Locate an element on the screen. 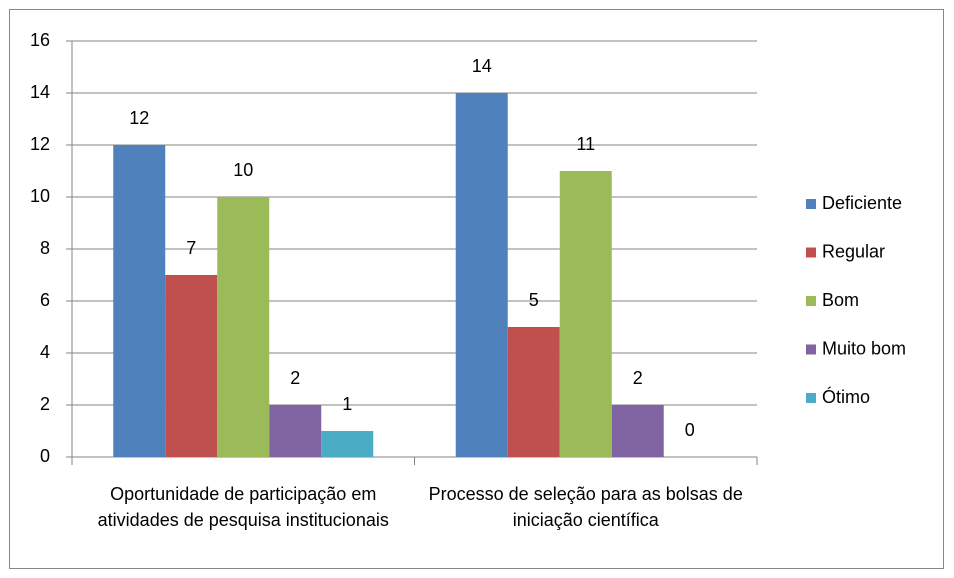  y-tick-label: 0 is located at coordinates (45, 456).